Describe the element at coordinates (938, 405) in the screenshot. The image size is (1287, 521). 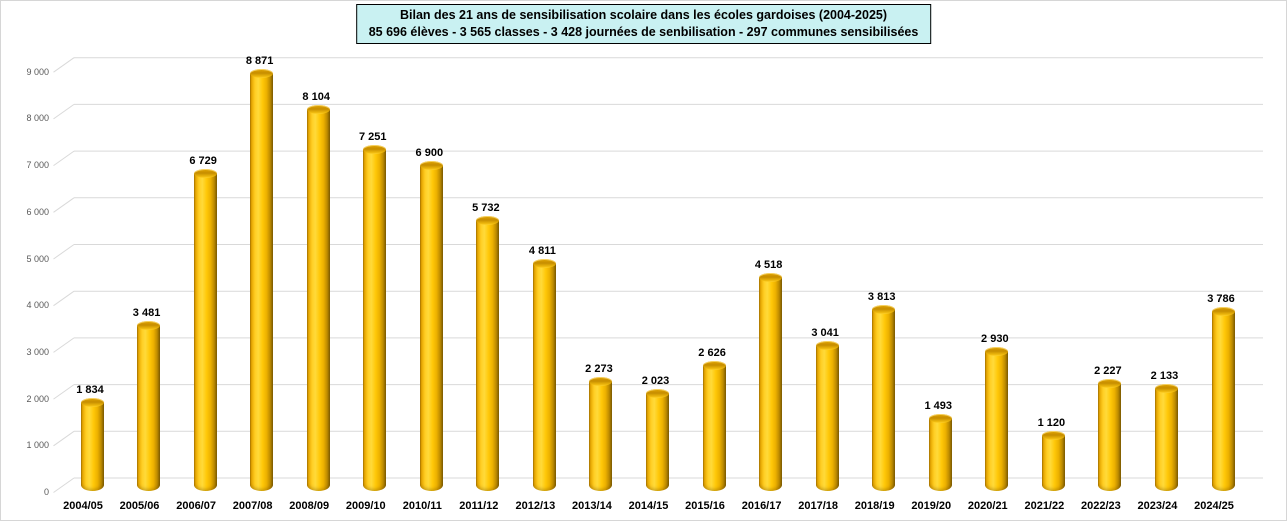
I see `bar-value-label: 1 493` at that location.